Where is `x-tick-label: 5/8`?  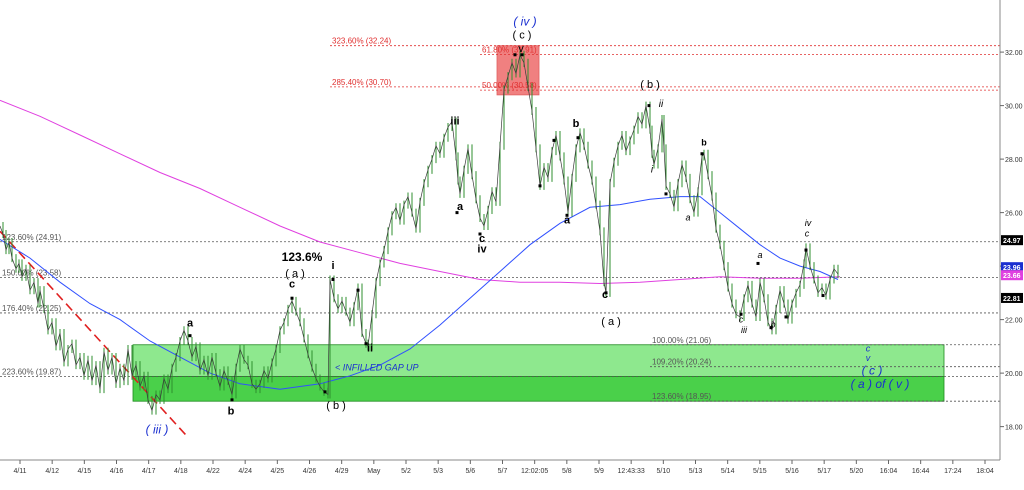
x-tick-label: 5/8 is located at coordinates (567, 471).